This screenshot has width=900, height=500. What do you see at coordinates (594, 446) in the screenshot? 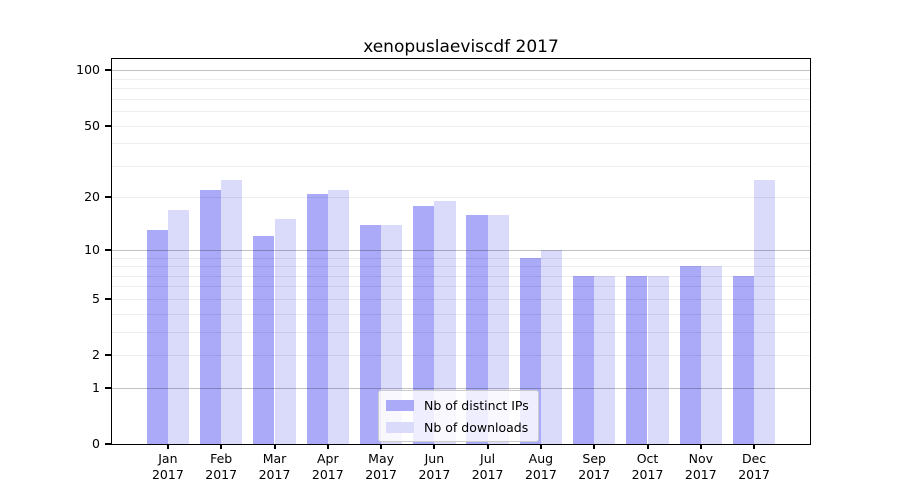
I see `x-tick-mark-sep` at bounding box center [594, 446].